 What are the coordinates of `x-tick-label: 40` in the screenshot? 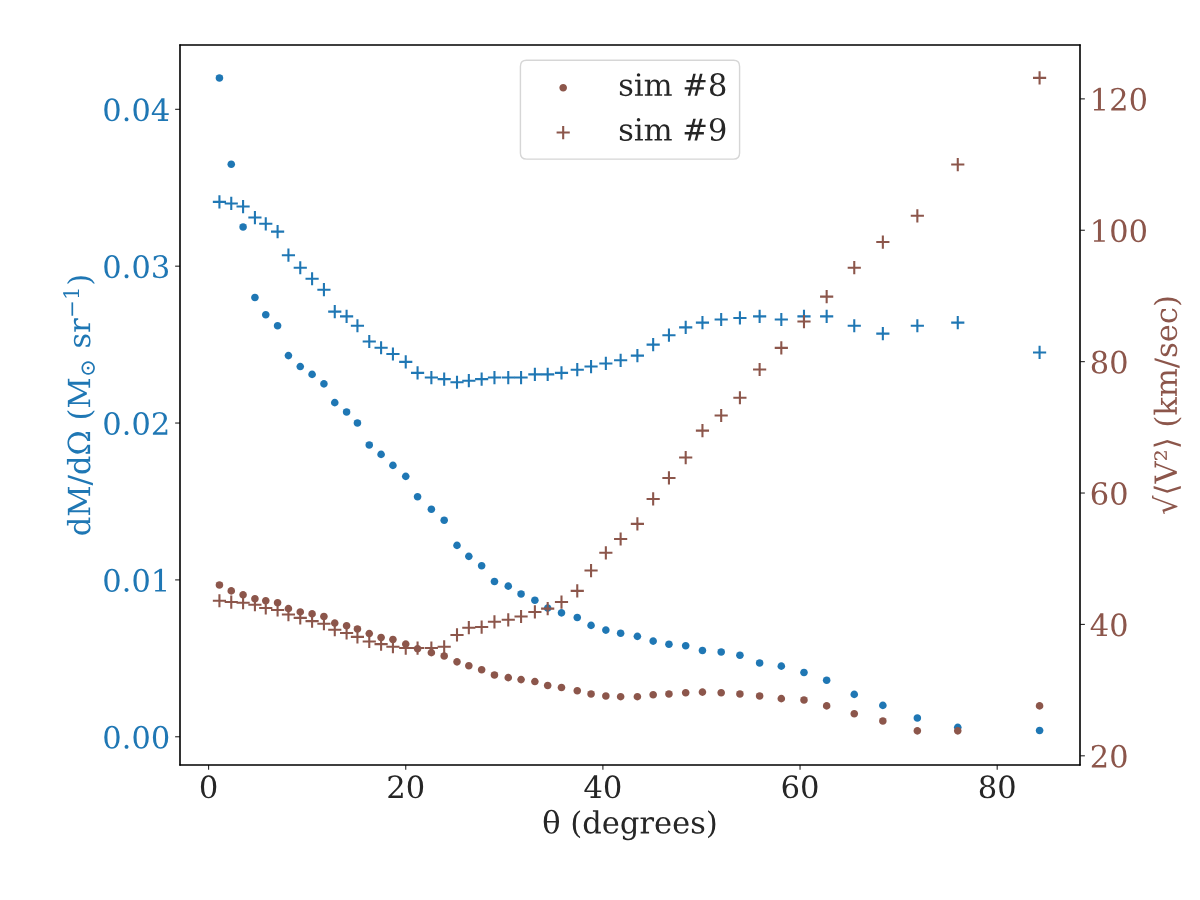 It's located at (602, 787).